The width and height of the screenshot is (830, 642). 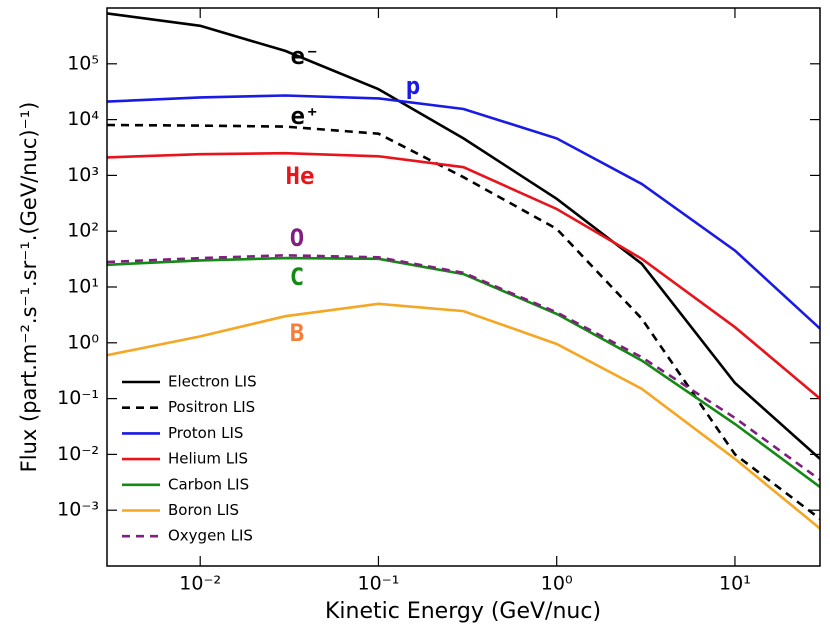 What do you see at coordinates (200, 584) in the screenshot?
I see `x-tick-label: 10⁻²` at bounding box center [200, 584].